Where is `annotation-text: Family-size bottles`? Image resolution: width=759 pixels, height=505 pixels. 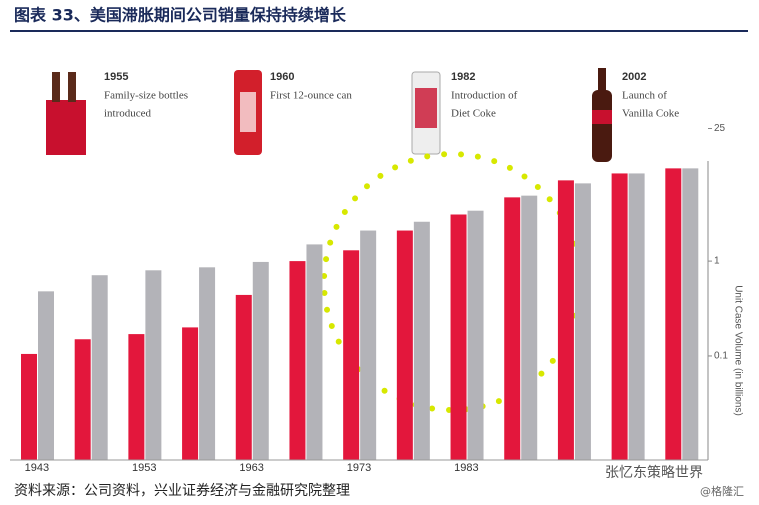
annotation-text: Family-size bottles is located at coordinates (146, 96).